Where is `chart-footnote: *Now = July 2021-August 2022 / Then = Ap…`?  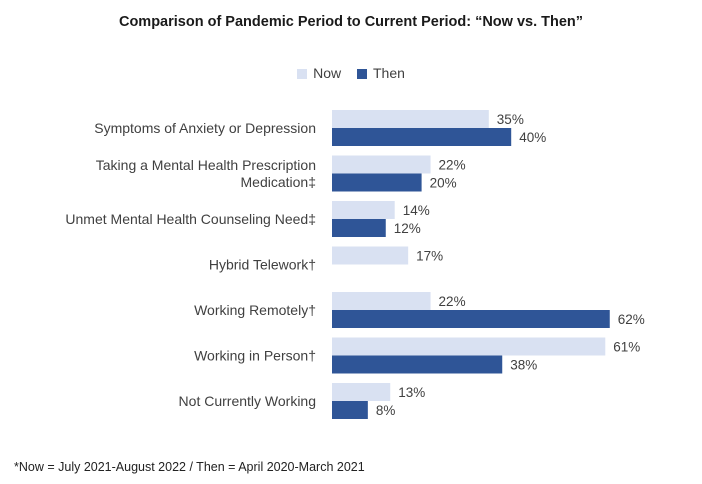 chart-footnote: *Now = July 2021-August 2022 / Then = Ap… is located at coordinates (189, 467).